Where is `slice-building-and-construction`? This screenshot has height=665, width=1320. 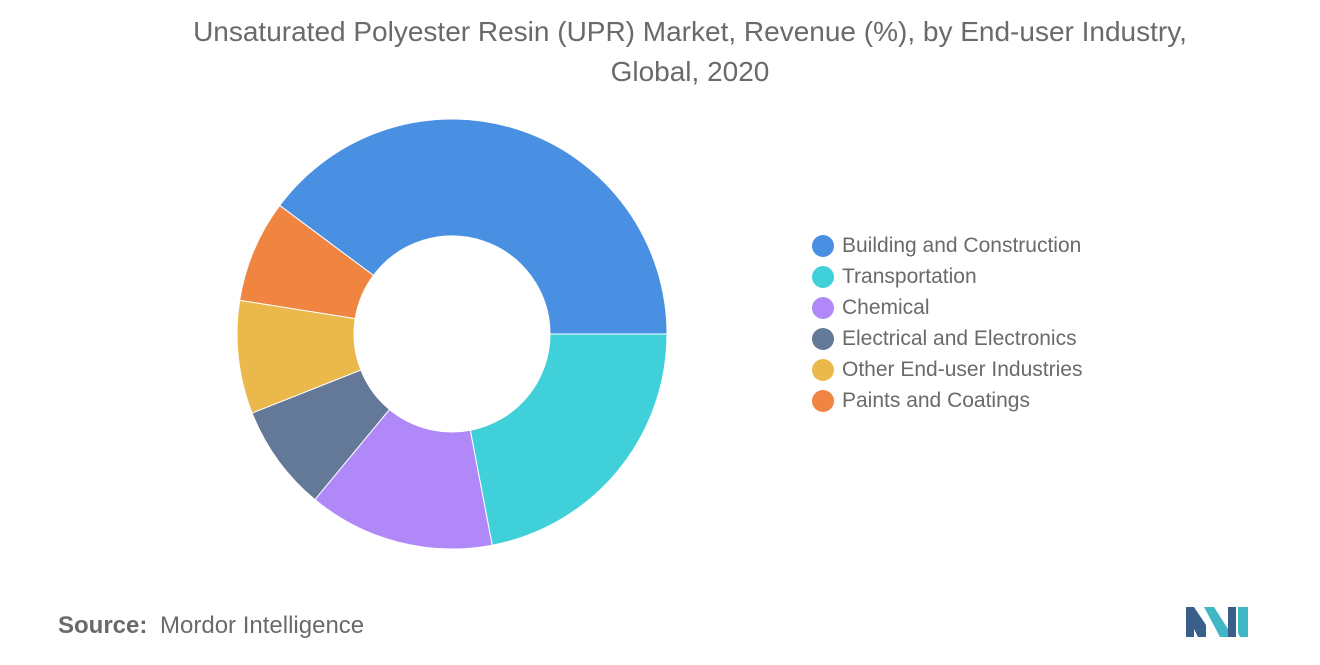 slice-building-and-construction is located at coordinates (473, 226).